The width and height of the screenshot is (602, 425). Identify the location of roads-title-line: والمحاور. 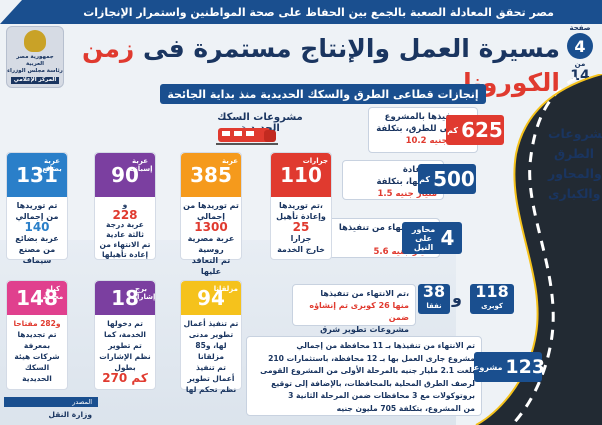
(575, 173).